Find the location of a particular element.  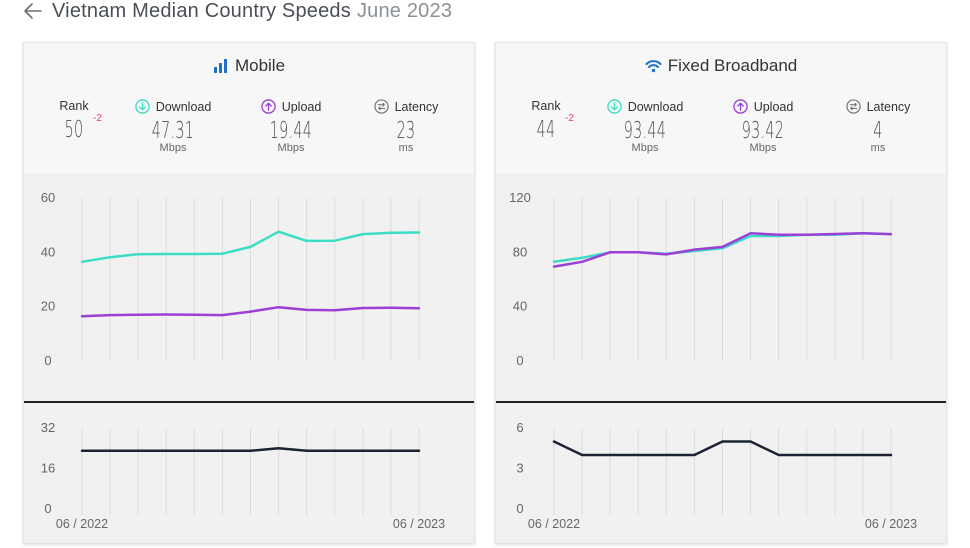

y-tick-label: 80 is located at coordinates (520, 251).